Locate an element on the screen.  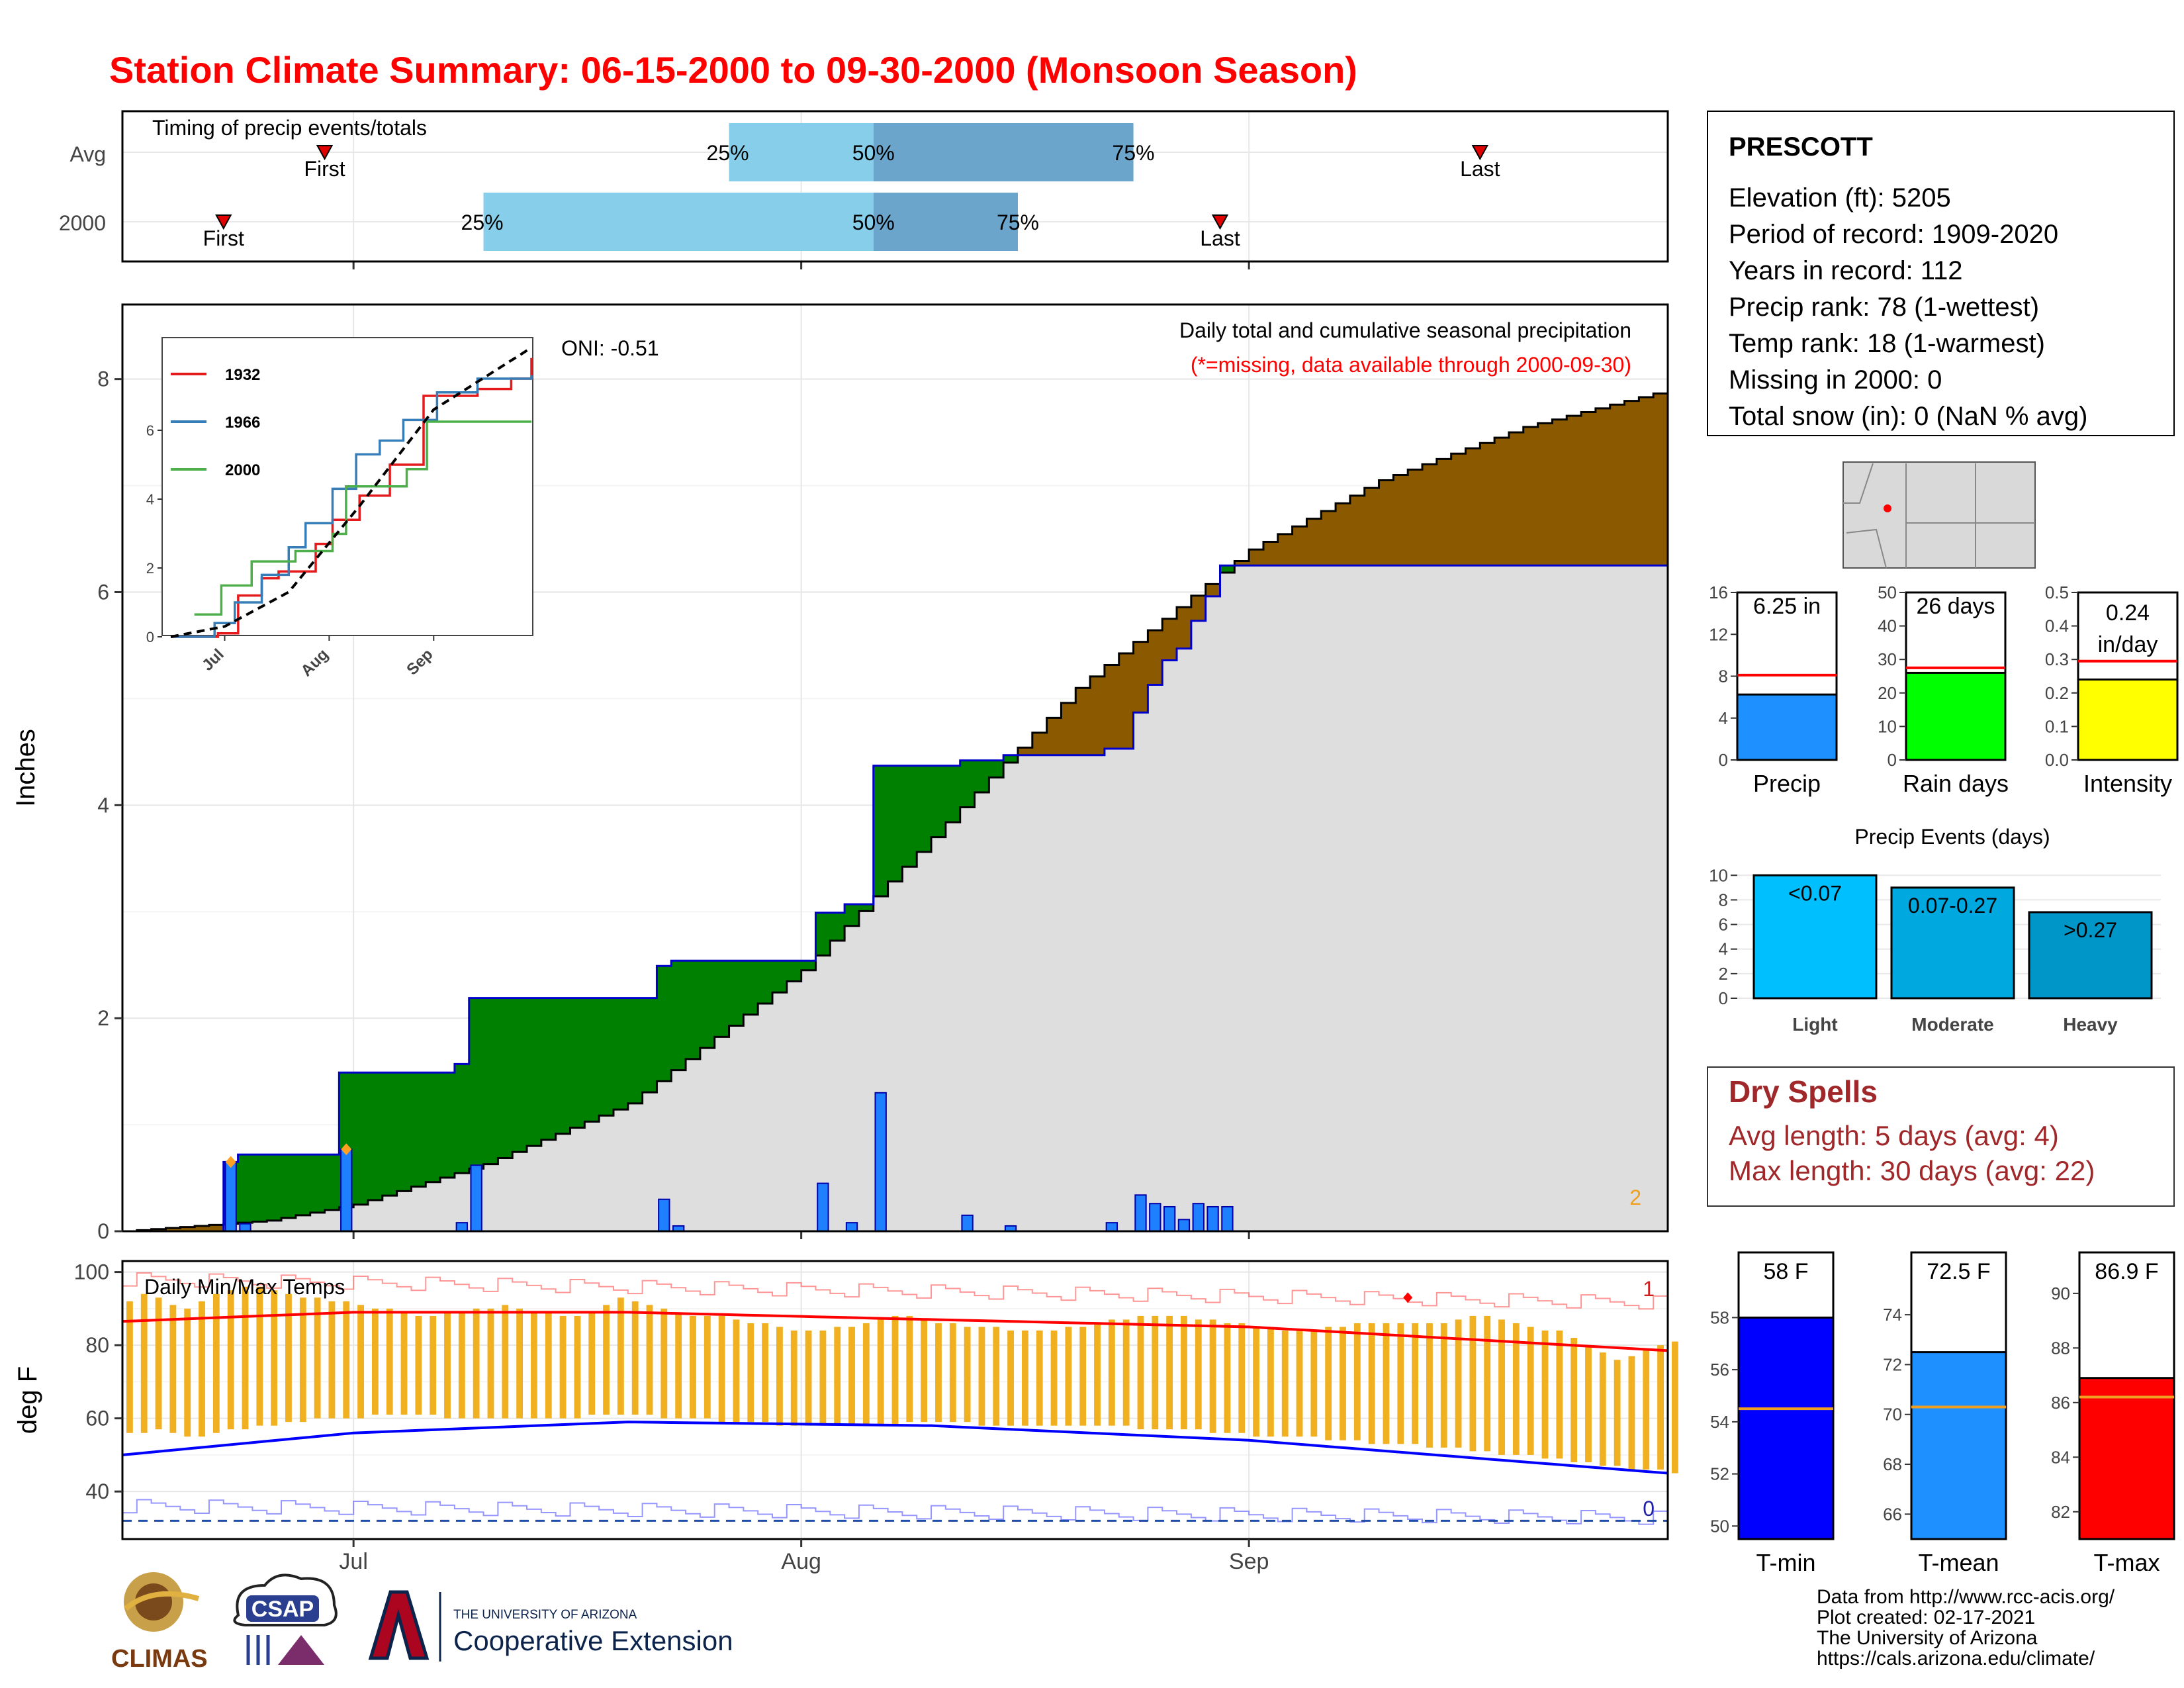
summary-value-unit: in/day is located at coordinates (2128, 644).